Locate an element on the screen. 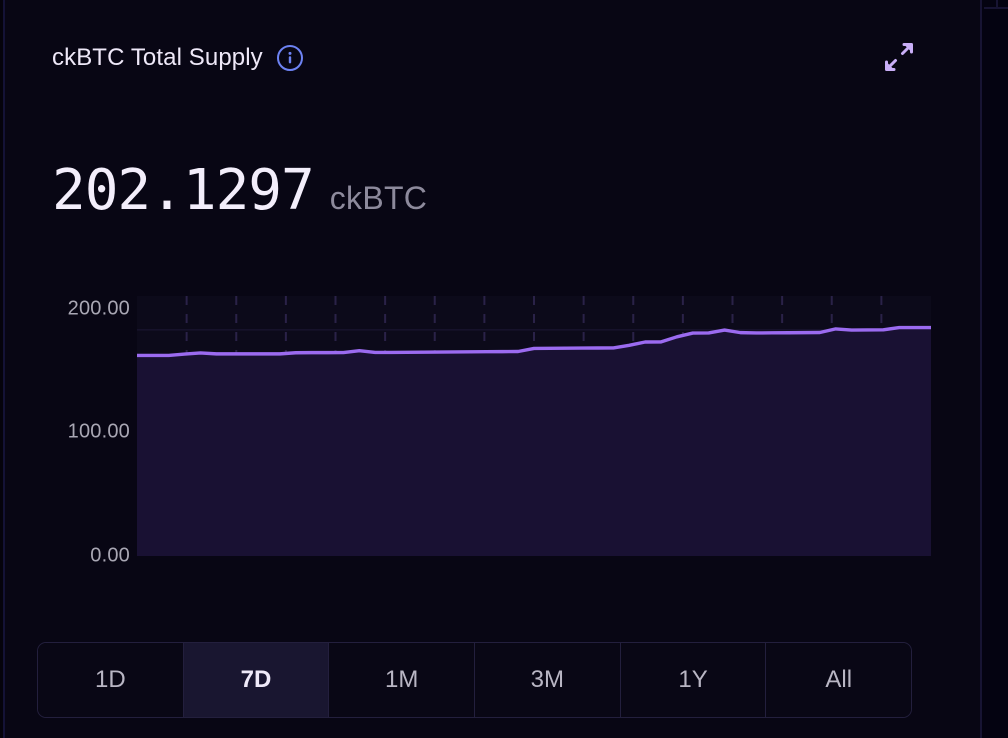  page-title: ckBTC Total Supply is located at coordinates (157, 57).